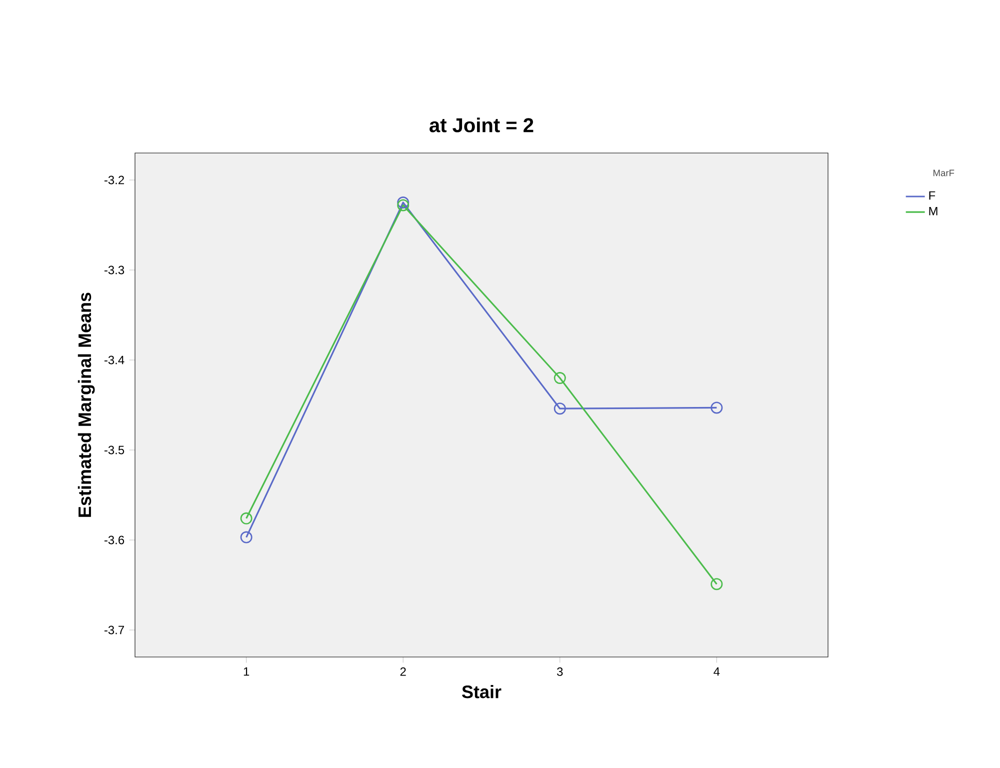 The image size is (1000, 768). What do you see at coordinates (717, 671) in the screenshot?
I see `x-tick-label: 4` at bounding box center [717, 671].